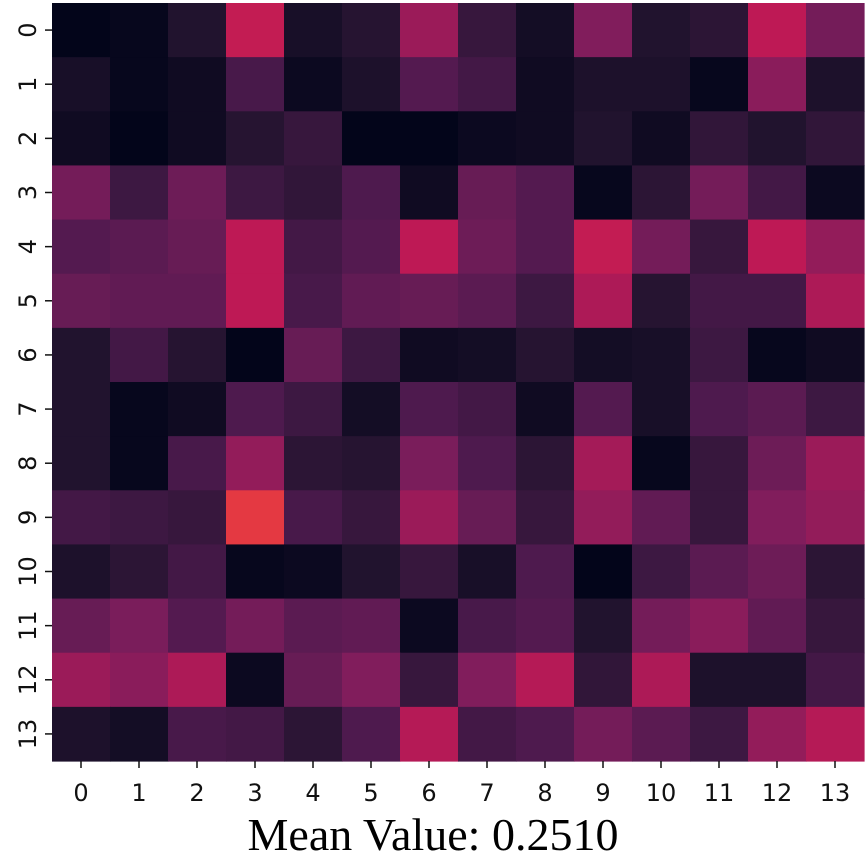 The width and height of the screenshot is (867, 867). What do you see at coordinates (139, 626) in the screenshot?
I see `heatmap-cell-r11-c1` at bounding box center [139, 626].